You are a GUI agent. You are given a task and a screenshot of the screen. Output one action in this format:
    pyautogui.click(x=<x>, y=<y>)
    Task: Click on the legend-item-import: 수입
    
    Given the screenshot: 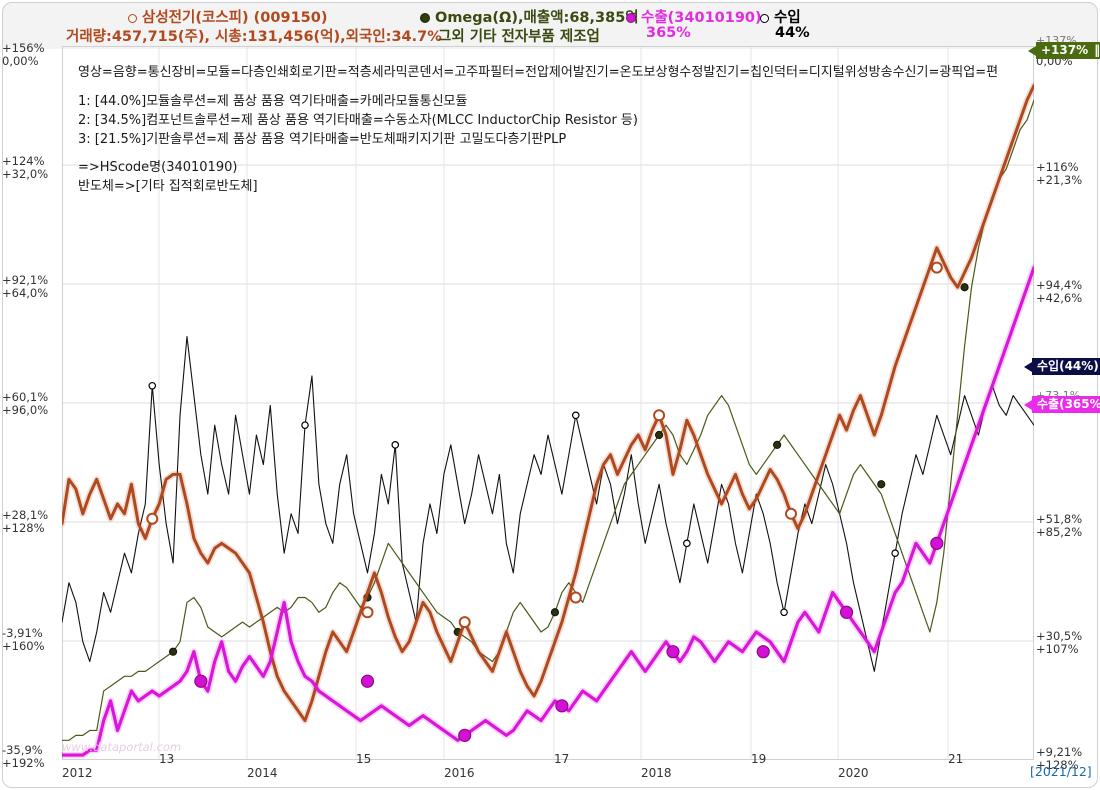 What is the action you would take?
    pyautogui.click(x=780, y=16)
    